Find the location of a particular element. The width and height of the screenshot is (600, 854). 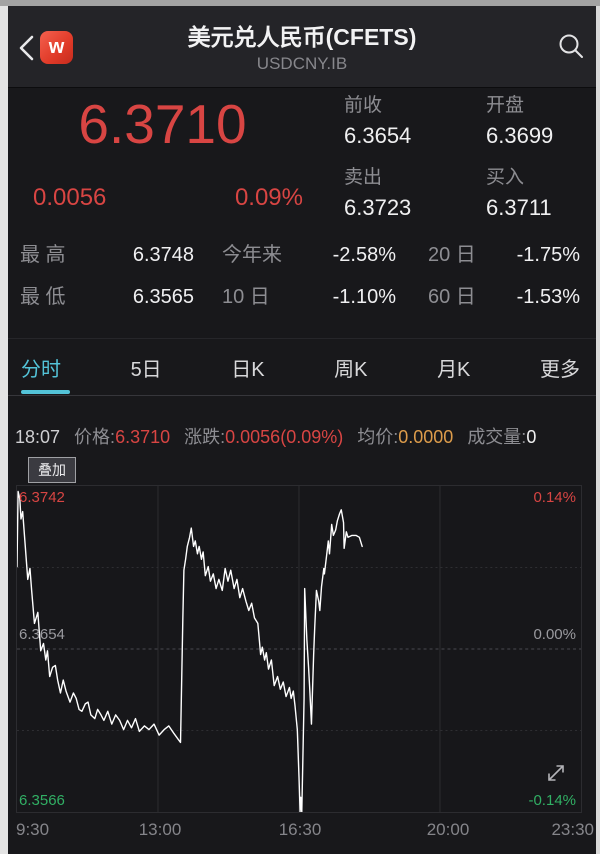

readout-average: 均价:0.0000 is located at coordinates (405, 437).